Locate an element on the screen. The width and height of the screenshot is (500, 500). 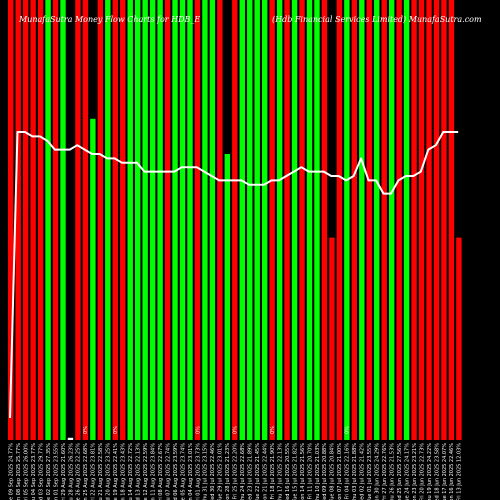
x-tick-label-60: Fri 13 Jun 2025 12.03% is located at coordinates (460, 471).